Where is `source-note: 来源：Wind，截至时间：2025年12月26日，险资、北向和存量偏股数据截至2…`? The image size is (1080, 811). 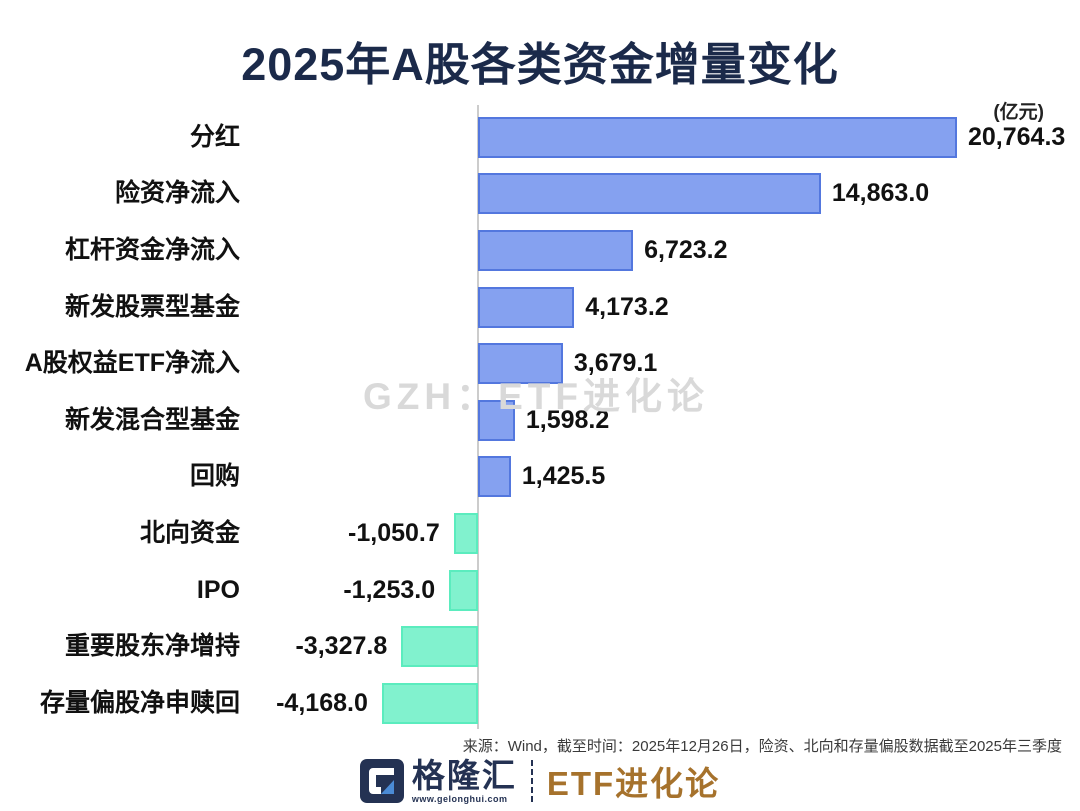
source-note: 来源：Wind，截至时间：2025年12月26日，险资、北向和存量偏股数据截至2… is located at coordinates (762, 746).